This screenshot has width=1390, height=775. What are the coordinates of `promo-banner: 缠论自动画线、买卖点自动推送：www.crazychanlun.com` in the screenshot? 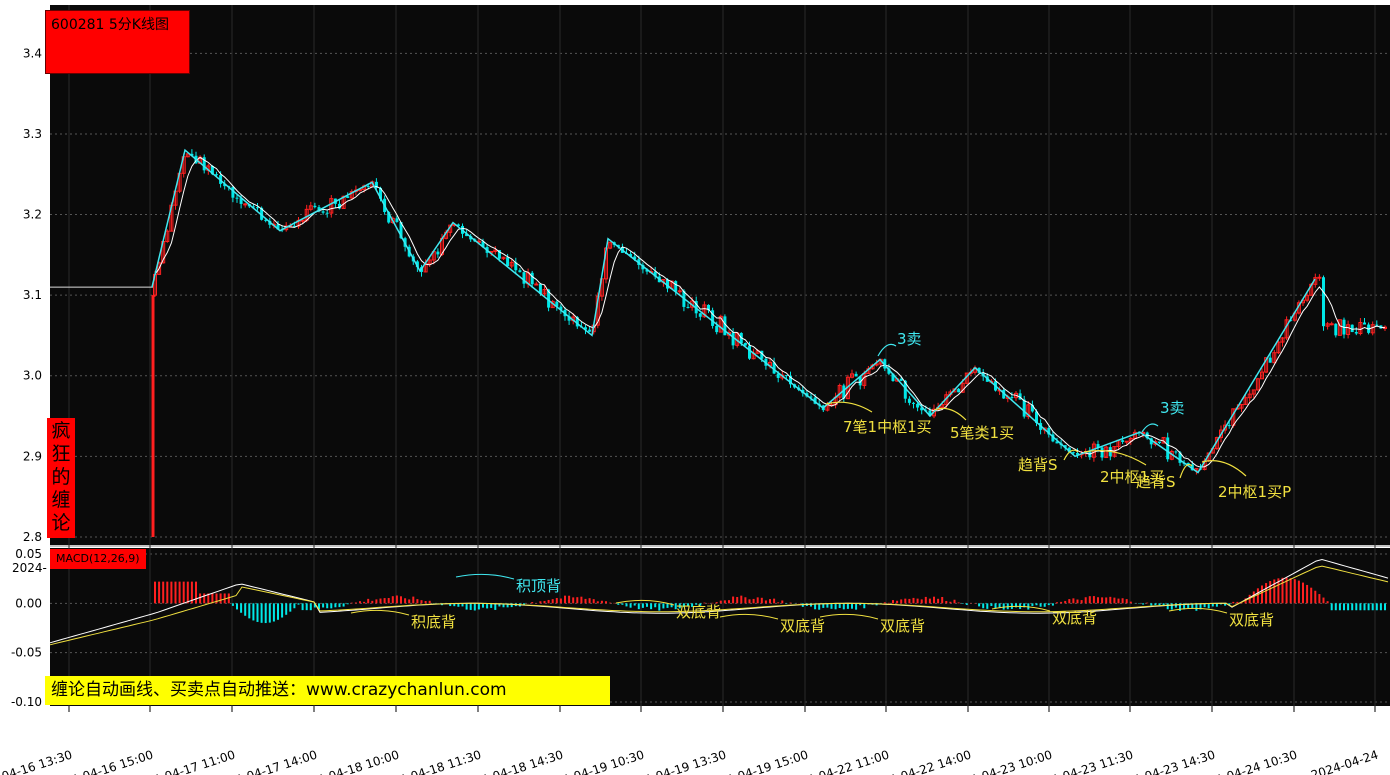 It's located at (327, 690).